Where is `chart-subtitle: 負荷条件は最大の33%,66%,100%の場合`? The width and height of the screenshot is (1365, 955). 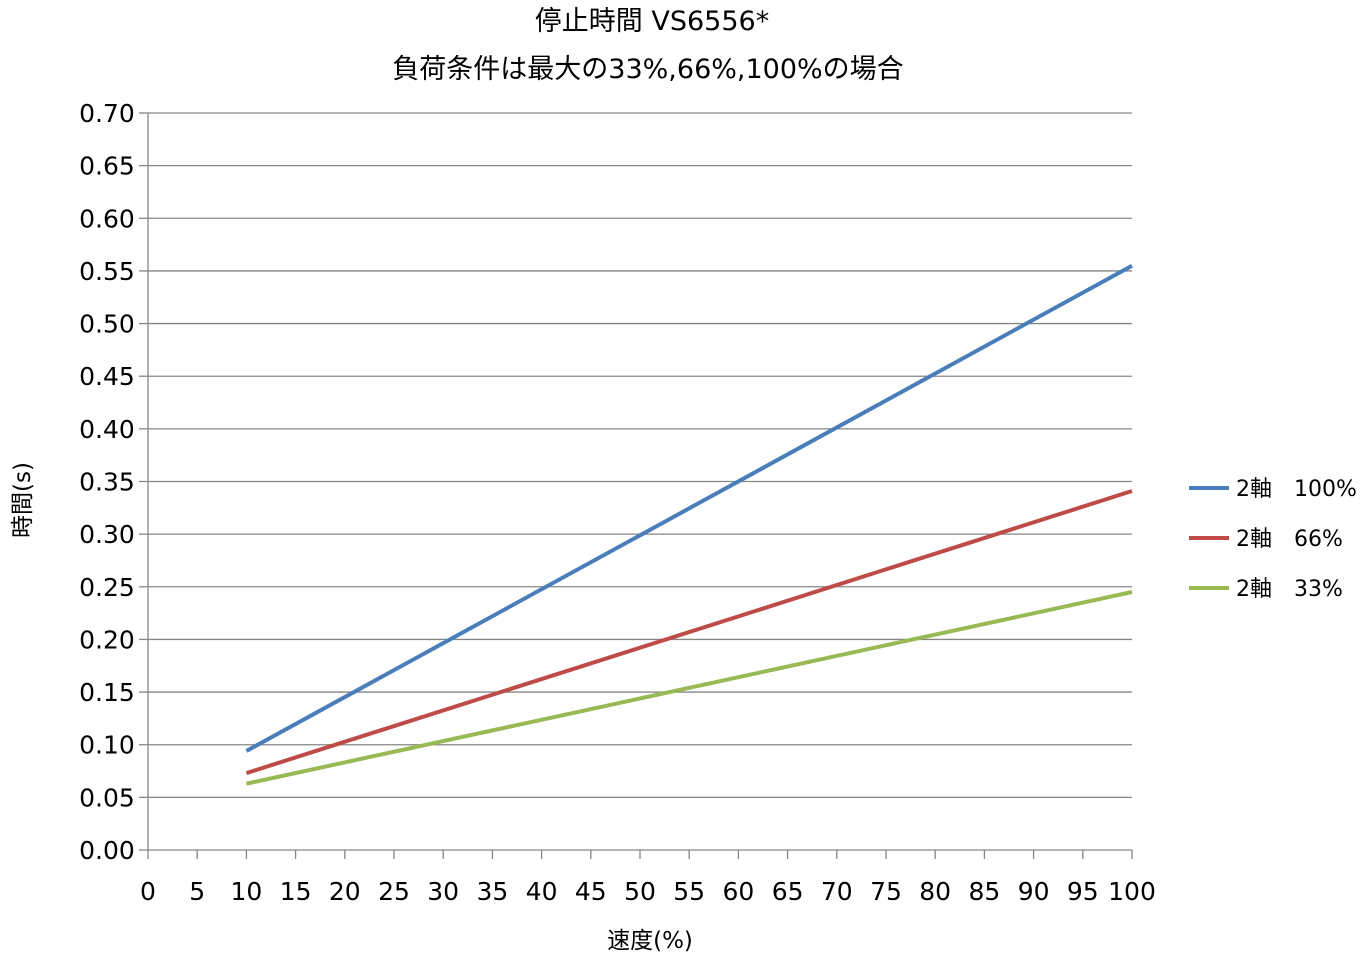 chart-subtitle: 負荷条件は最大の33%,66%,100%の場合 is located at coordinates (647, 69).